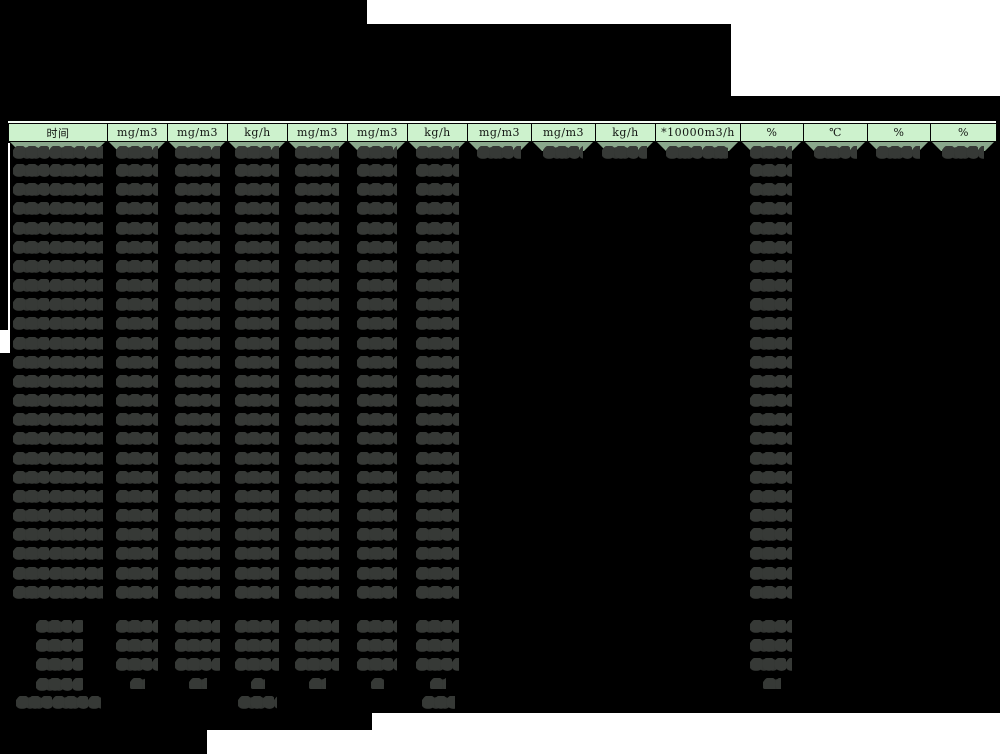  What do you see at coordinates (5, 341) in the screenshot?
I see `left-margin-notch` at bounding box center [5, 341].